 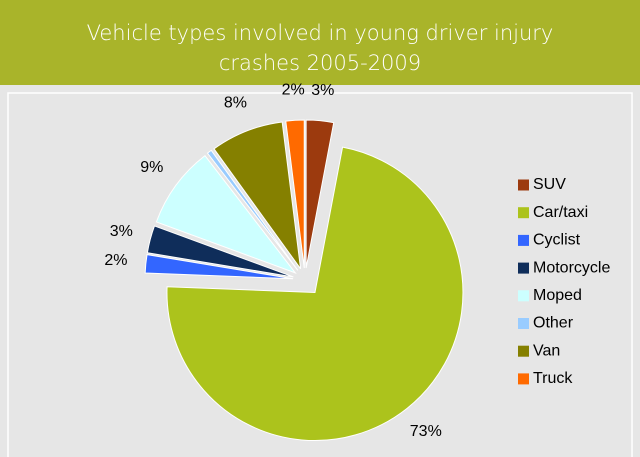 I want to click on data-label: 9%, so click(x=151, y=167).